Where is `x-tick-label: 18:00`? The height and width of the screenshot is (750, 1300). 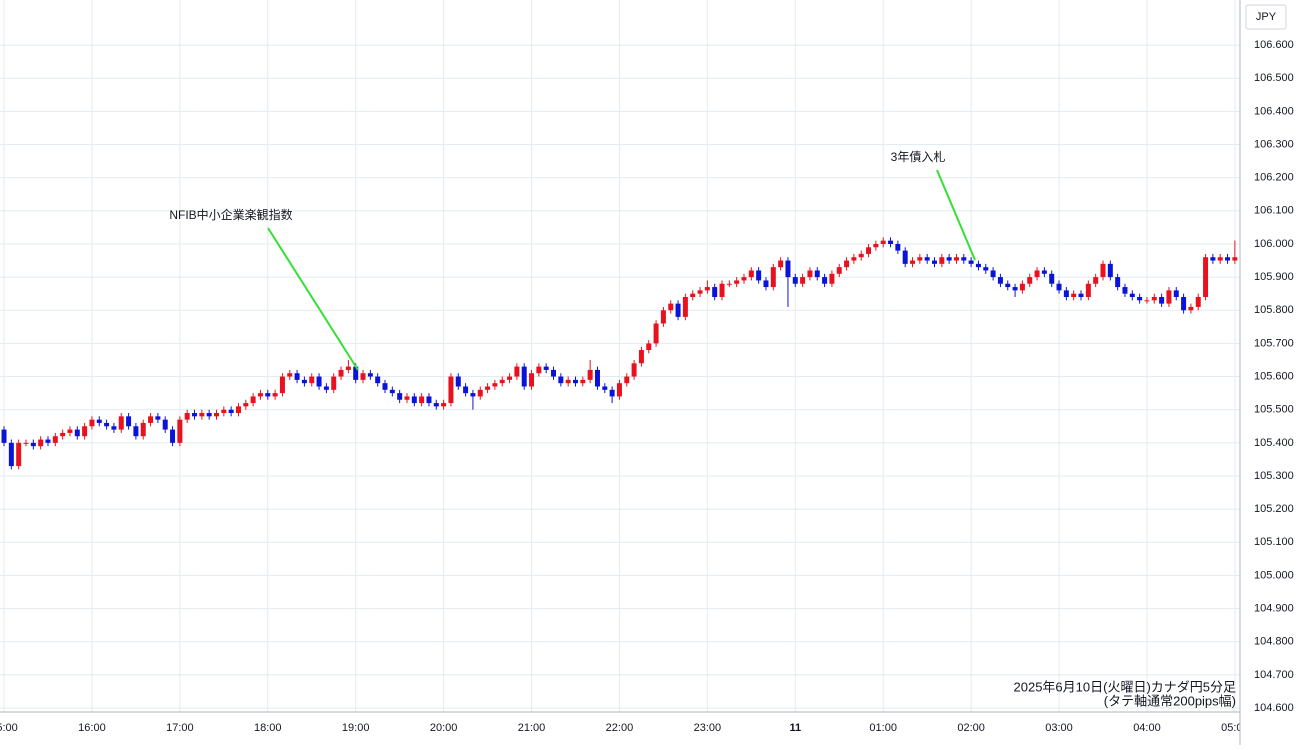 x-tick-label: 18:00 is located at coordinates (268, 728).